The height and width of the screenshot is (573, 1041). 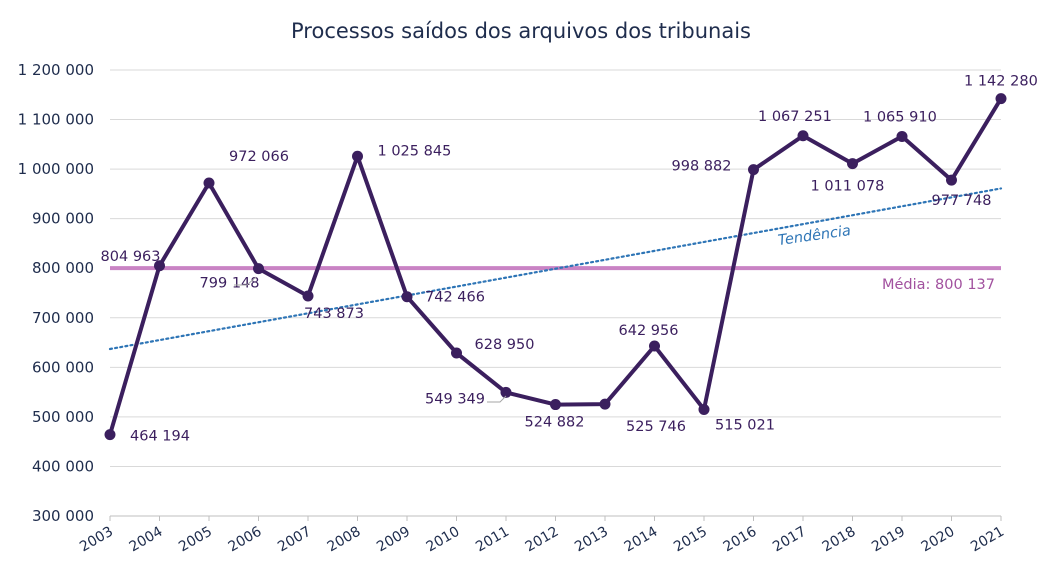 I want to click on x-tick-label: 2014, so click(x=641, y=540).